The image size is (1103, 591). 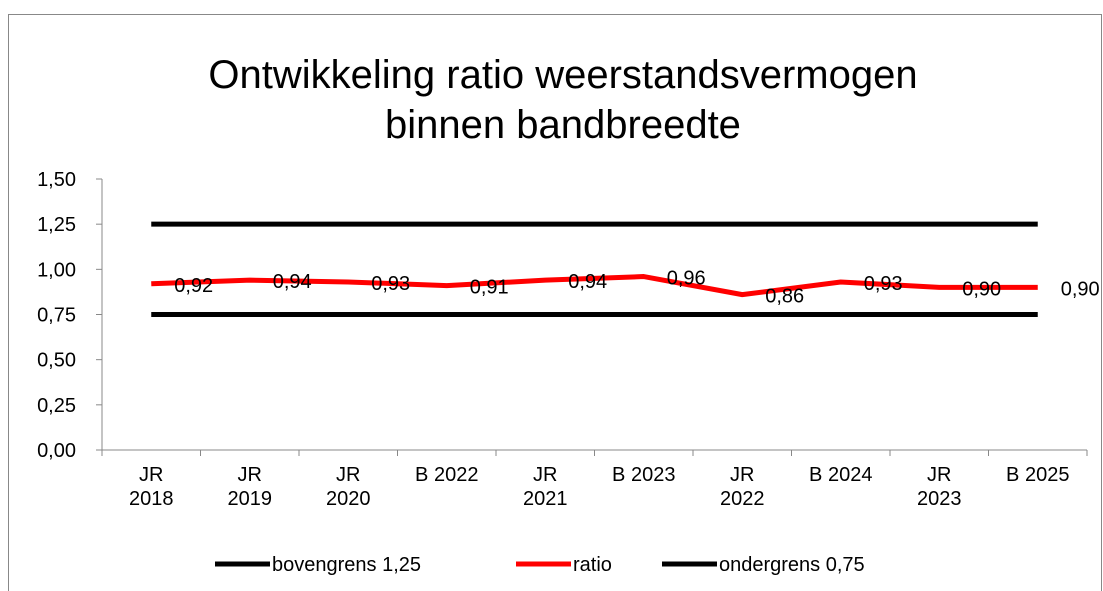 What do you see at coordinates (56, 451) in the screenshot?
I see `y-tick-label: 0,00` at bounding box center [56, 451].